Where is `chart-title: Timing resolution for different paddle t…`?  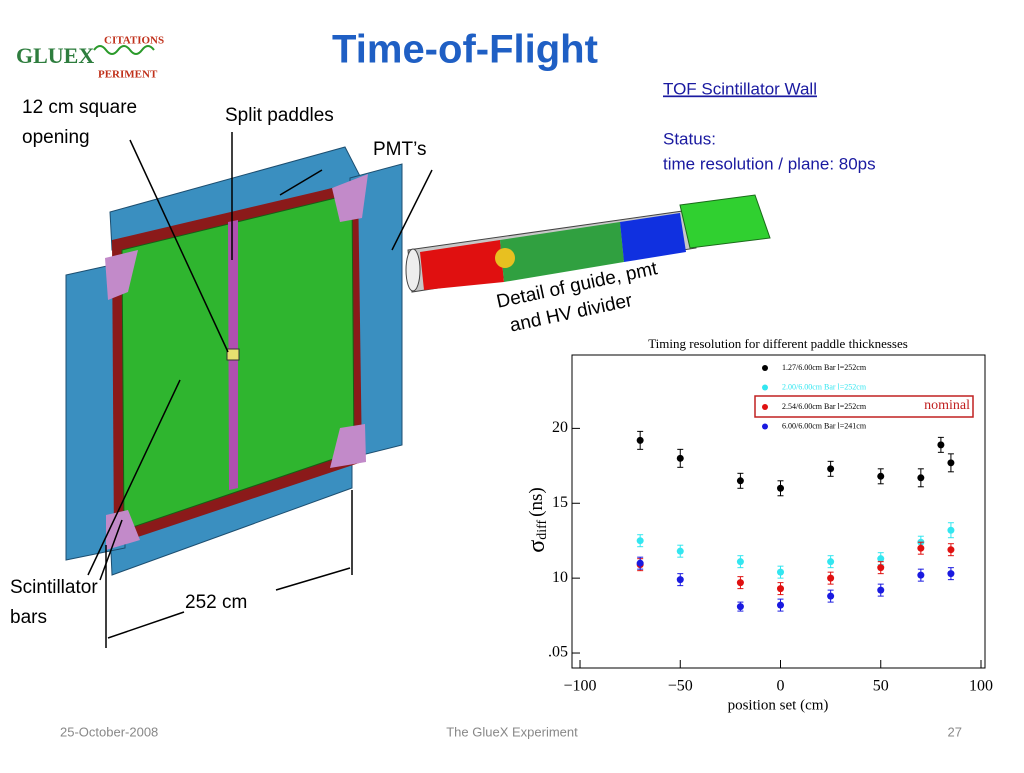 chart-title: Timing resolution for different paddle t… is located at coordinates (778, 343).